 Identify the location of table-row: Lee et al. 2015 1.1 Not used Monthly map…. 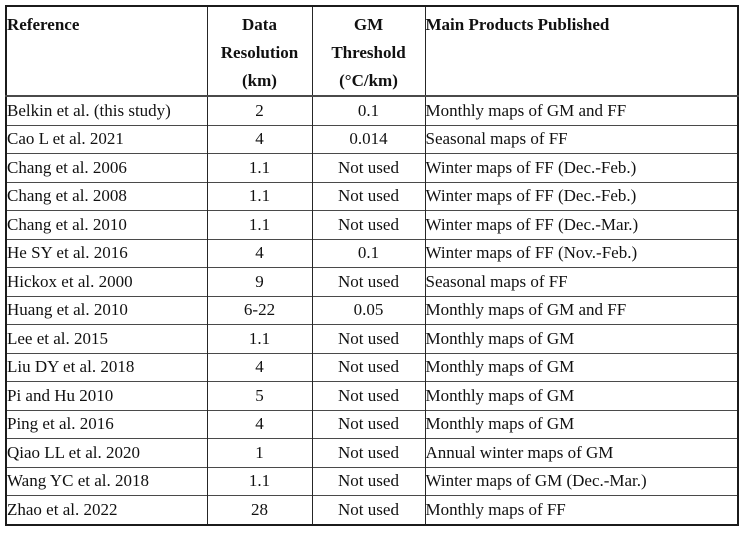
(372, 338).